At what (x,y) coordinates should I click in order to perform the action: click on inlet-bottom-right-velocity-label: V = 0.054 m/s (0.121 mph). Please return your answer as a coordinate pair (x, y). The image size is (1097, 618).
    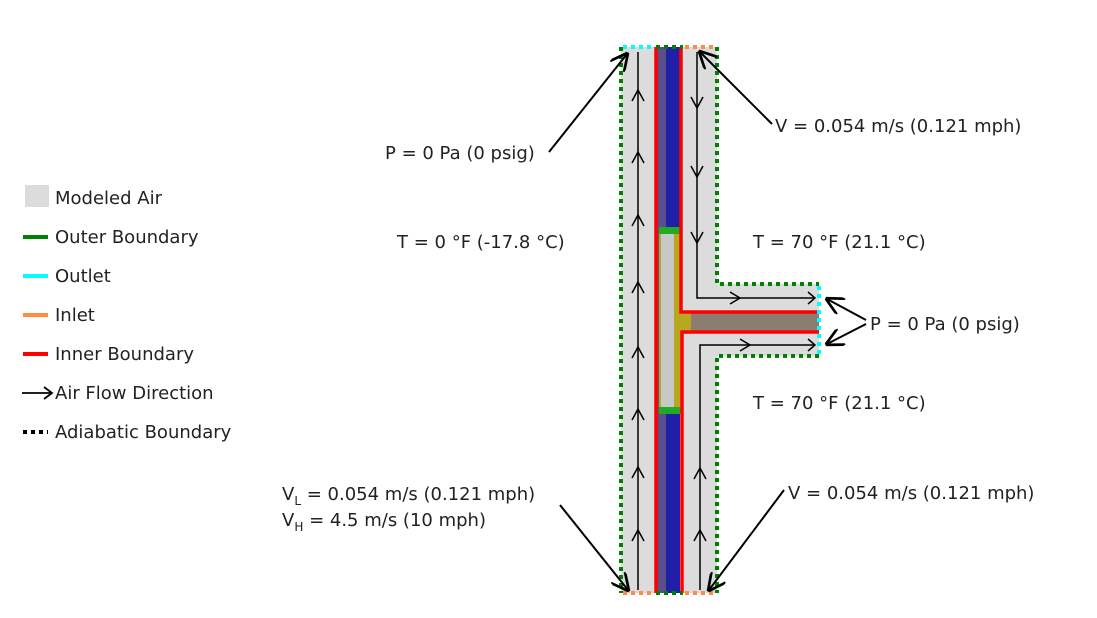
    Looking at the image, I should click on (911, 493).